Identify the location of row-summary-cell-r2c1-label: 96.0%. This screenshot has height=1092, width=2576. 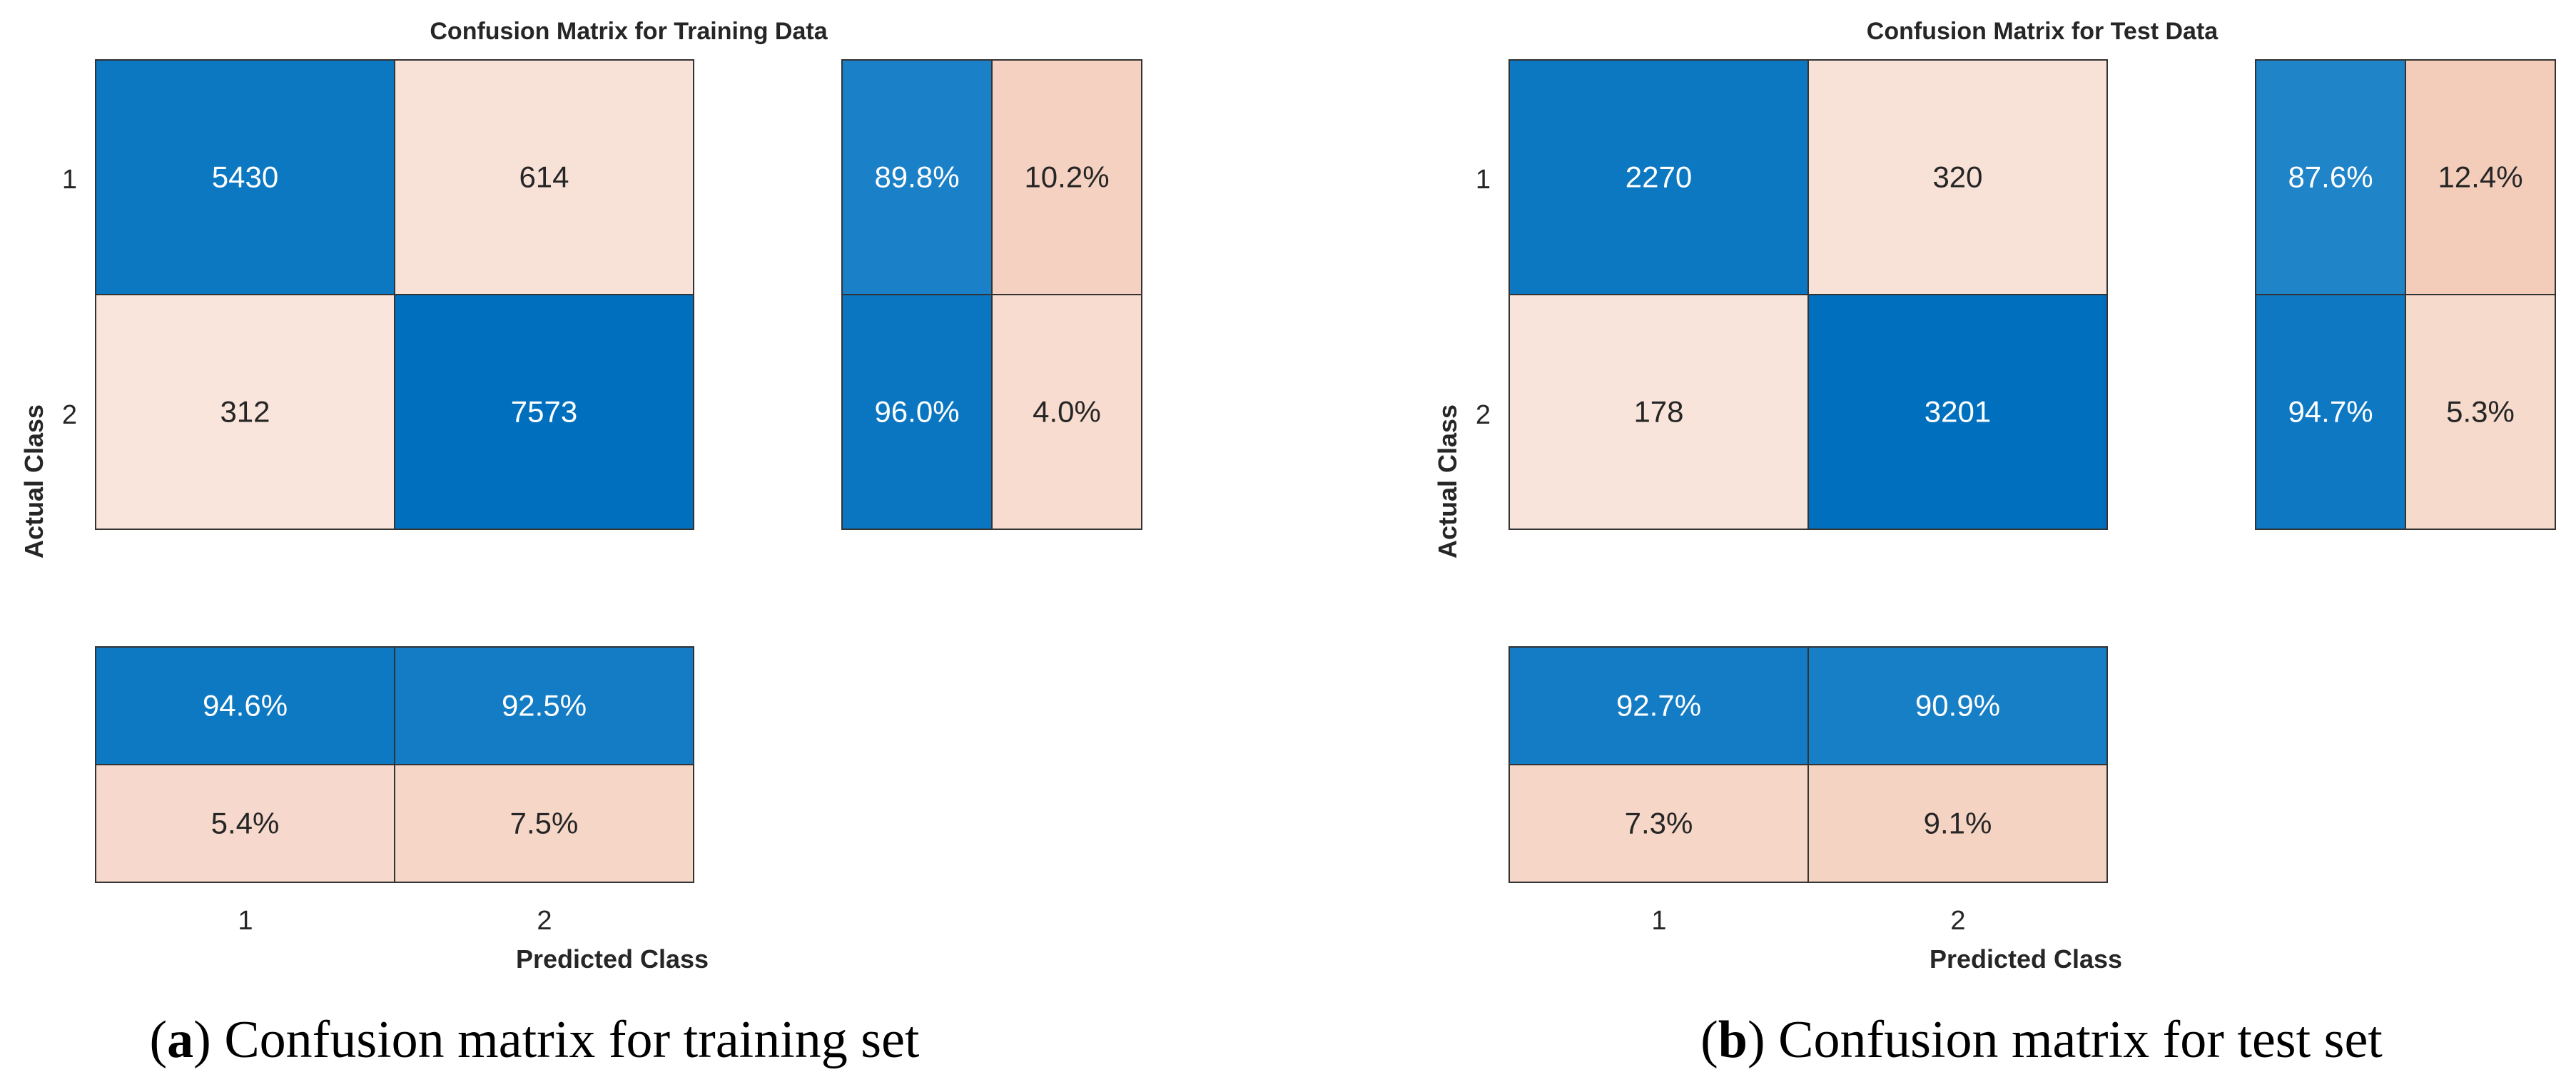
(916, 412).